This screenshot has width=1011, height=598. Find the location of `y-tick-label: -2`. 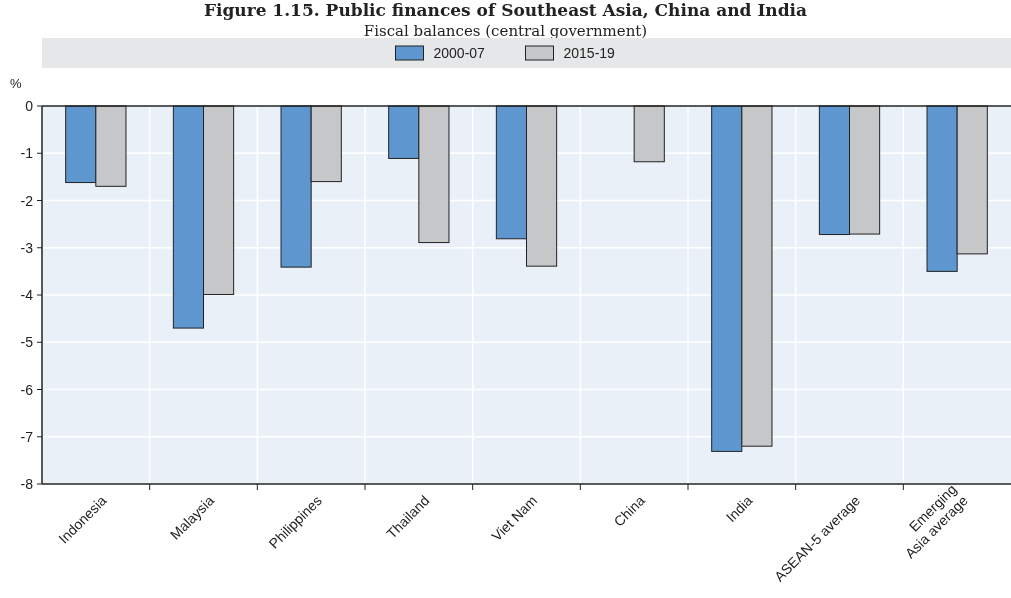

y-tick-label: -2 is located at coordinates (27, 200).